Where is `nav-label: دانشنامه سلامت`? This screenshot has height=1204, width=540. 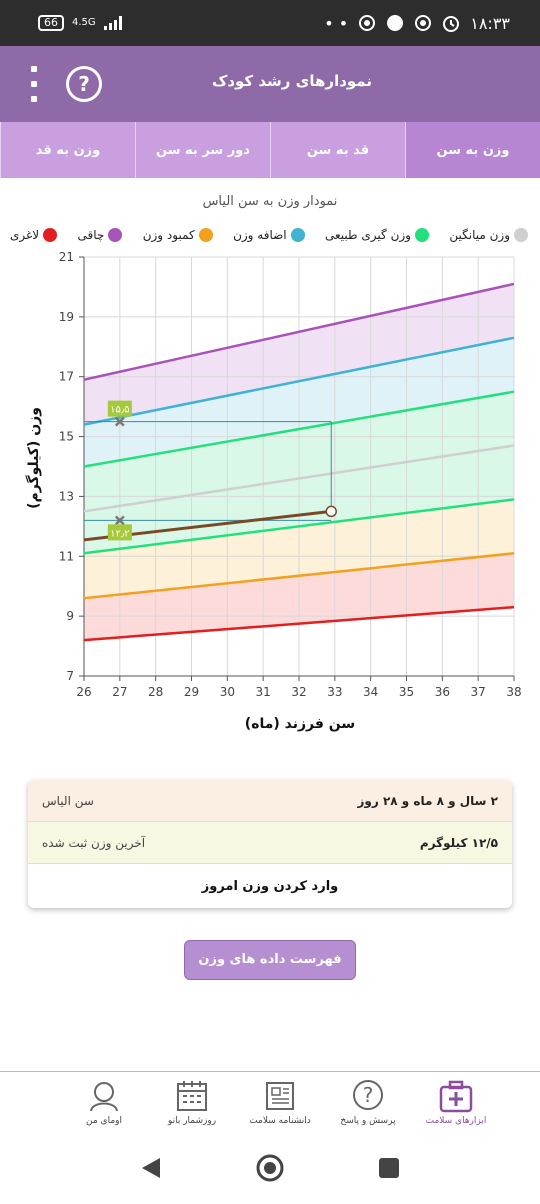
nav-label: دانشنامه سلامت is located at coordinates (280, 1121).